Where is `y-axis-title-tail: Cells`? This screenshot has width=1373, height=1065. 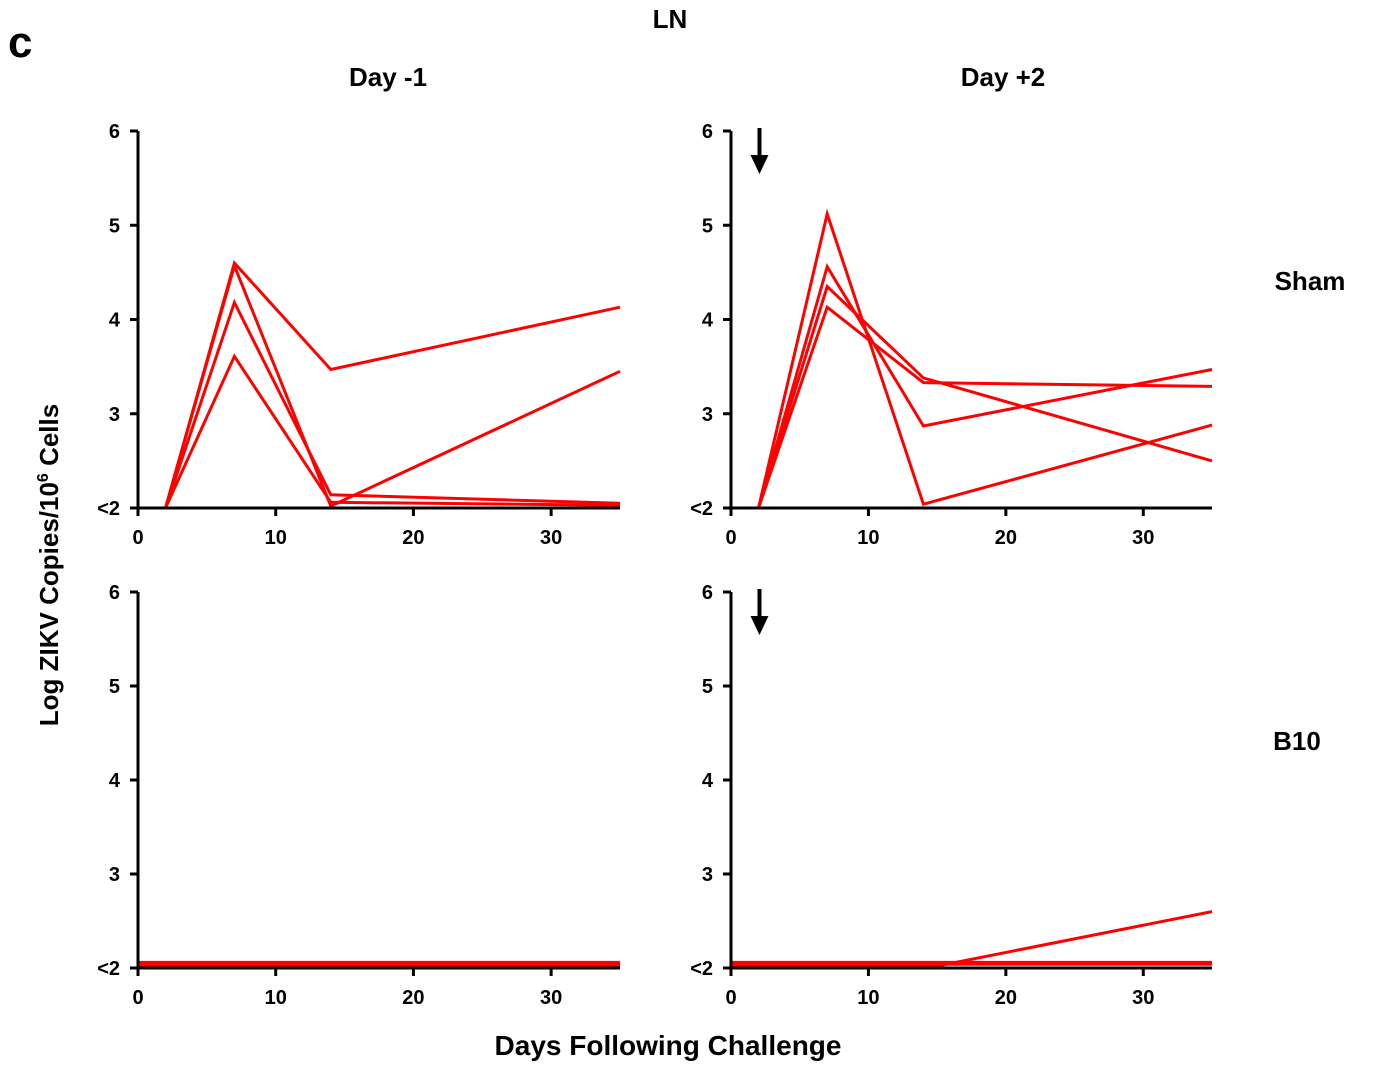
y-axis-title-tail: Cells is located at coordinates (49, 438).